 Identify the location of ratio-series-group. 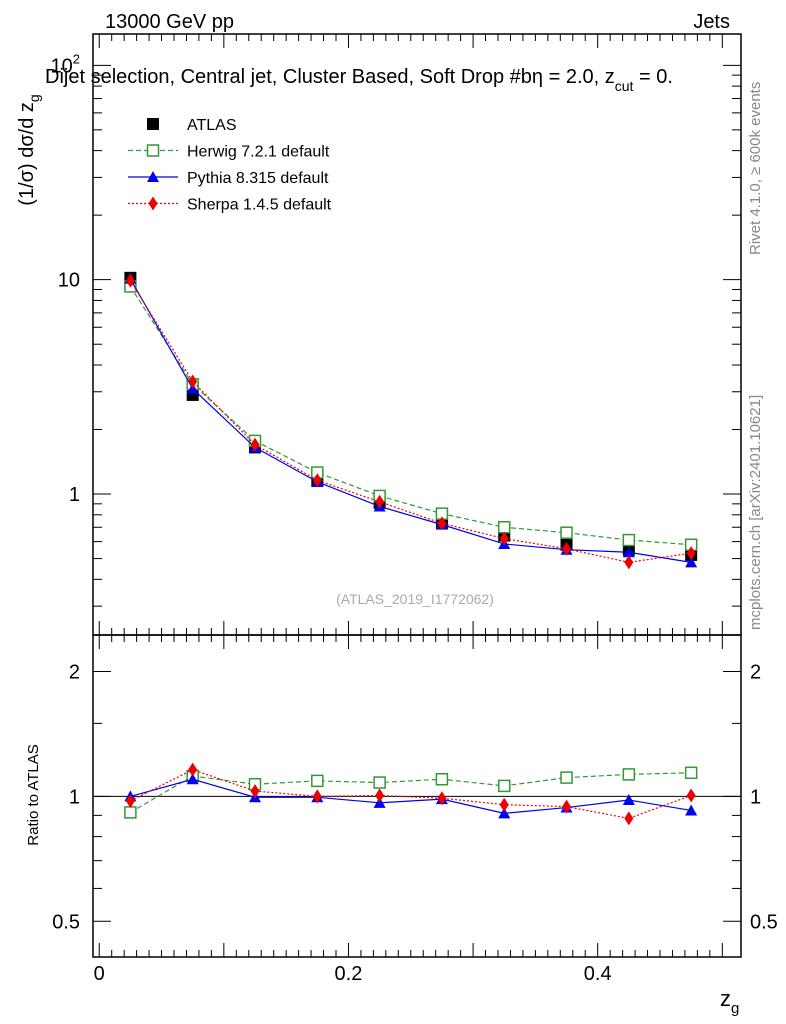
(411, 794).